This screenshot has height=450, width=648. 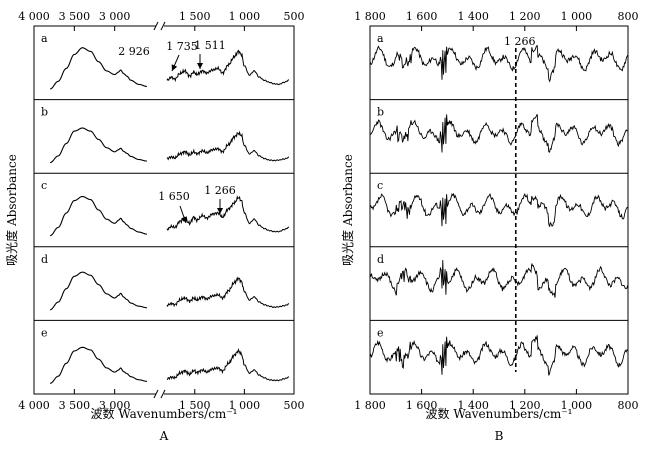 I want to click on panel-a-annotation-label: 1 650, so click(x=174, y=196).